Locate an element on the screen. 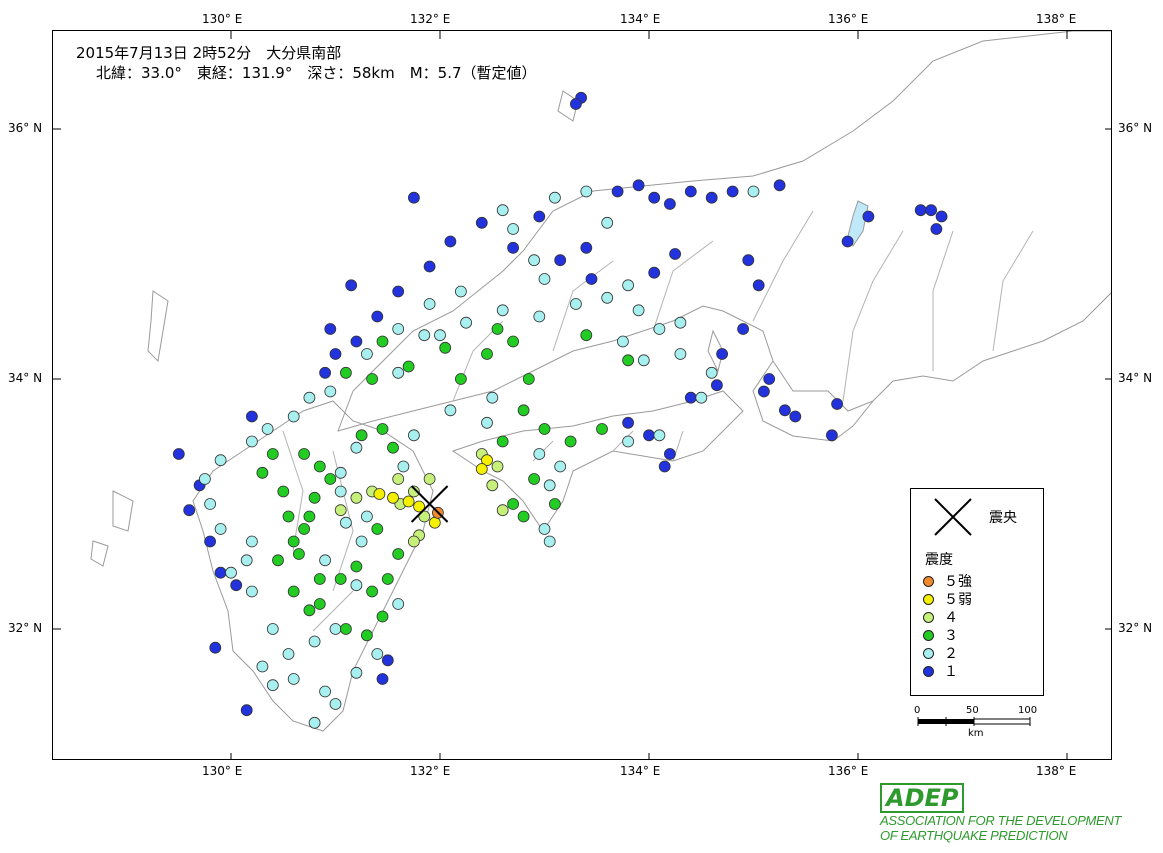 This screenshot has height=853, width=1163. lake-biwa is located at coordinates (858, 223).